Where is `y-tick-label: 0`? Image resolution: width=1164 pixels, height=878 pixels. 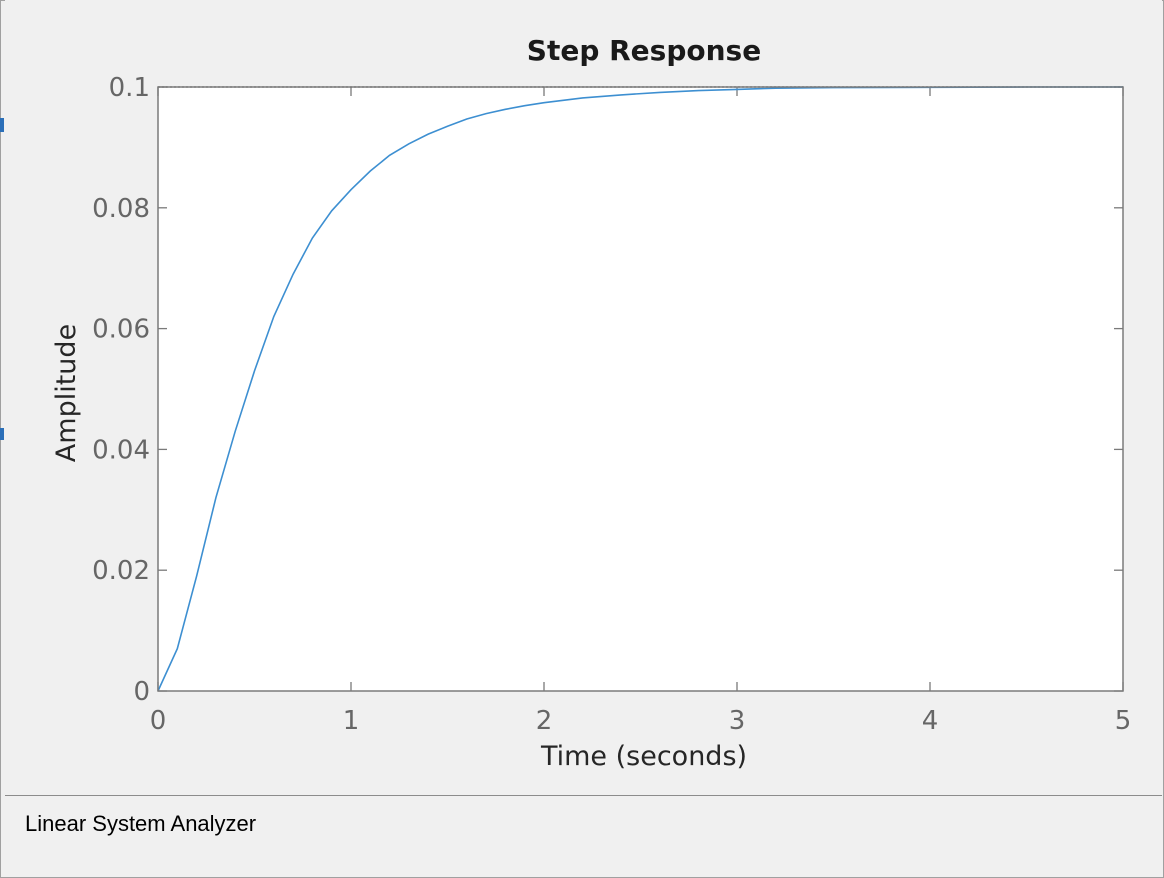 y-tick-label: 0 is located at coordinates (141, 692).